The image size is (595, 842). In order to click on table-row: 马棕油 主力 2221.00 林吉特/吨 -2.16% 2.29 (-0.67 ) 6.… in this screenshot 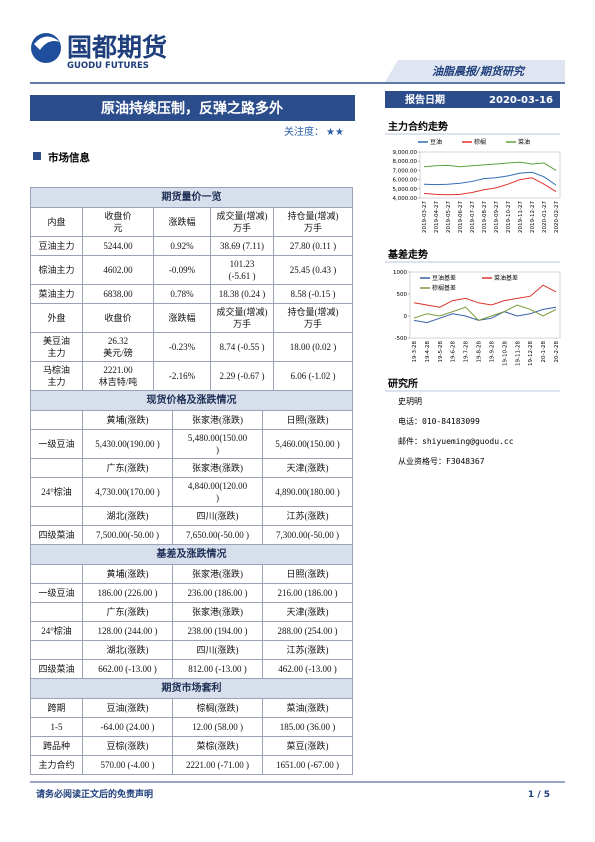, I will do `click(192, 376)`.